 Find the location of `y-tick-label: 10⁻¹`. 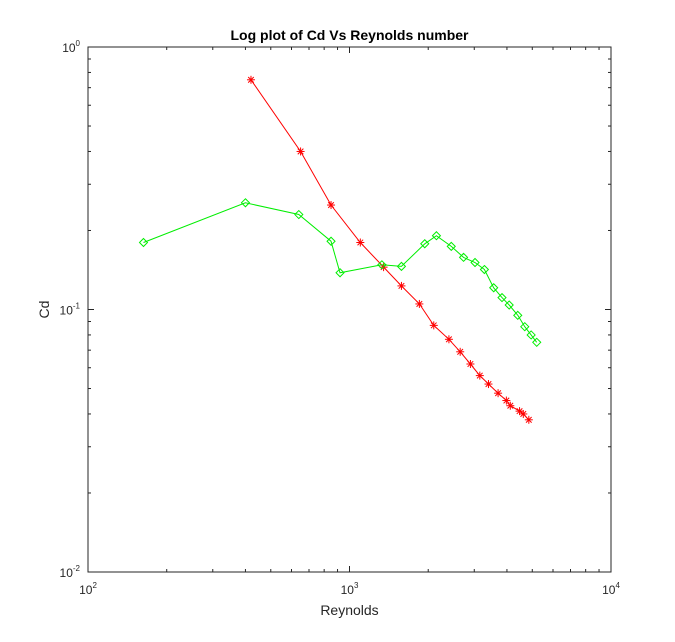

y-tick-label: 10⁻¹ is located at coordinates (70, 310).